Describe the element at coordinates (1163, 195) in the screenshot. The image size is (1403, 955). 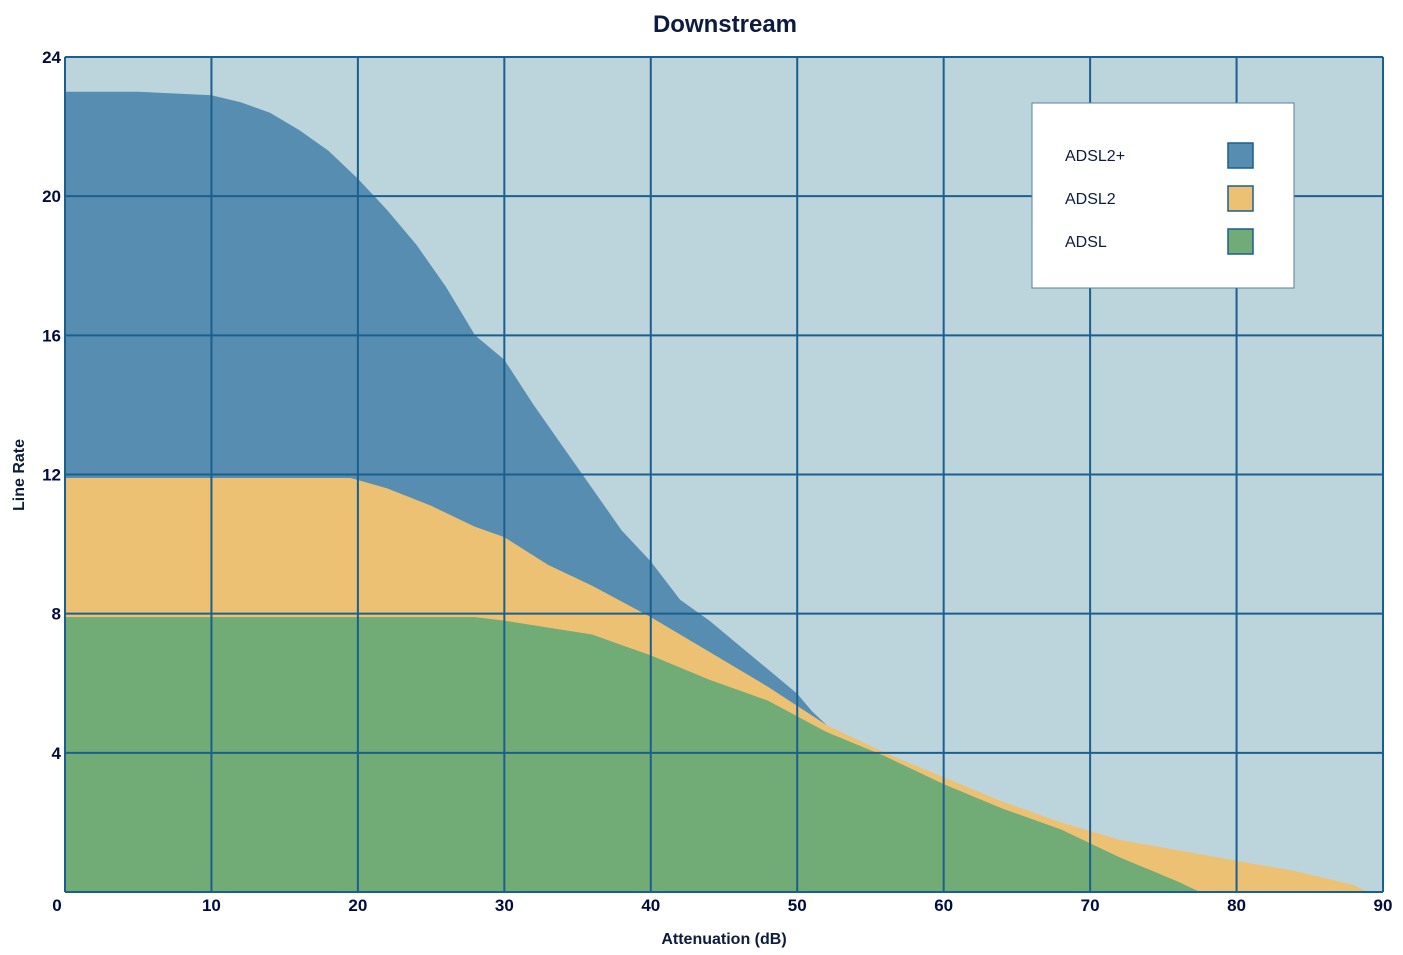
I see `legend: ADSL2+ ADSL2 ADSL` at that location.